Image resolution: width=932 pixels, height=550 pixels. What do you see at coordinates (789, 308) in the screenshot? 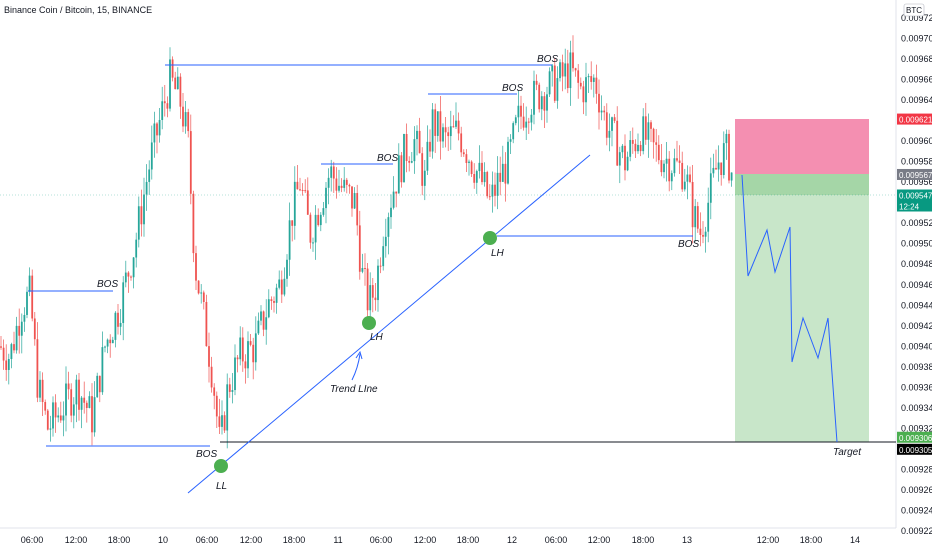
I see `projected-path` at bounding box center [789, 308].